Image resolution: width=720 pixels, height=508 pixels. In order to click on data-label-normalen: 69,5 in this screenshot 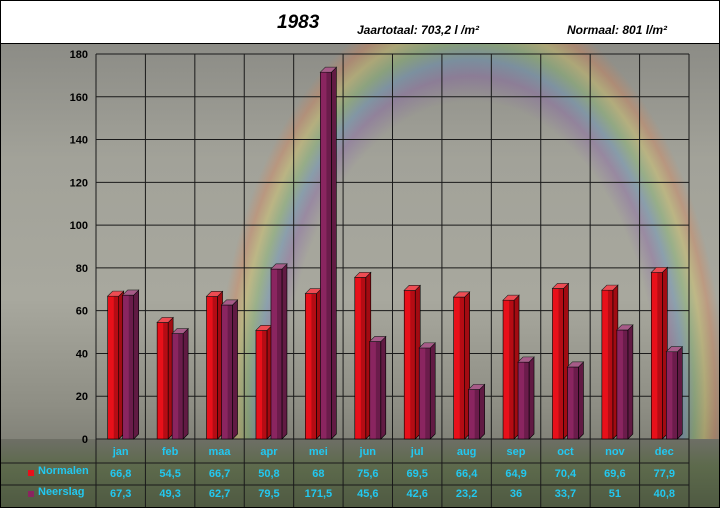, I will do `click(416, 474)`.